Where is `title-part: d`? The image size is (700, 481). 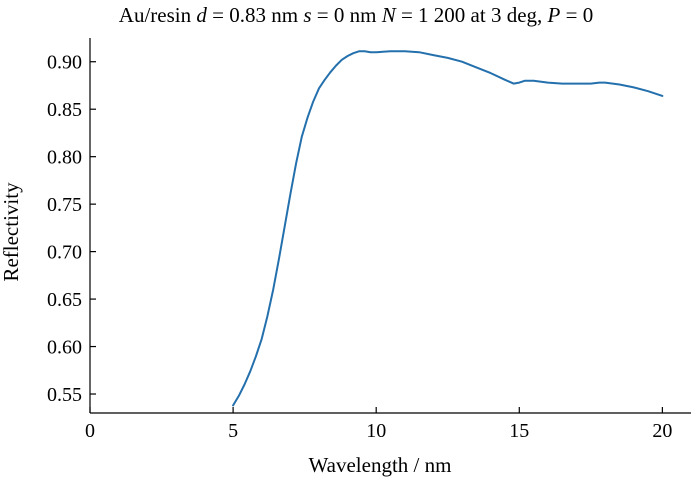 title-part: d is located at coordinates (201, 15).